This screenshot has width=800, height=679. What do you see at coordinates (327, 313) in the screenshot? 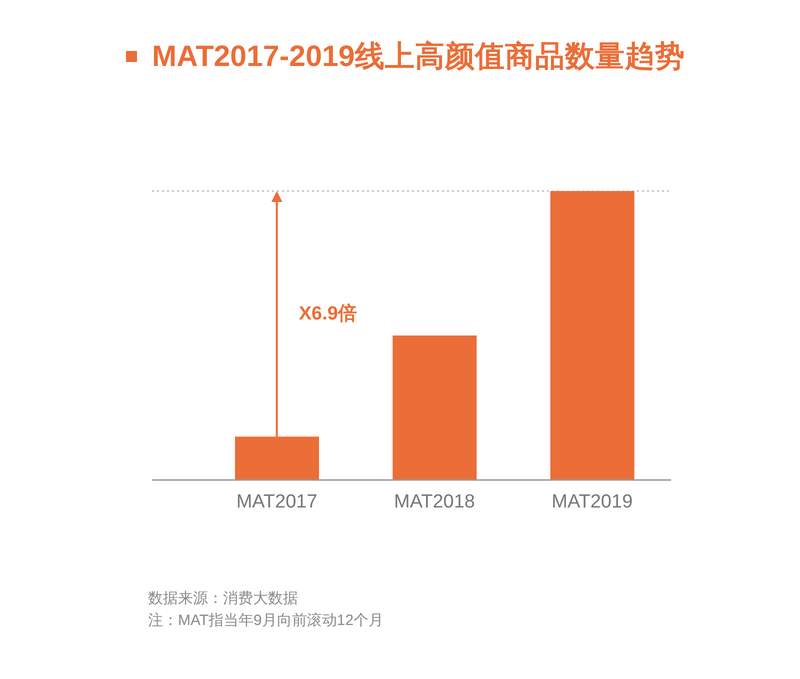
I see `annotation: X6.9倍` at bounding box center [327, 313].